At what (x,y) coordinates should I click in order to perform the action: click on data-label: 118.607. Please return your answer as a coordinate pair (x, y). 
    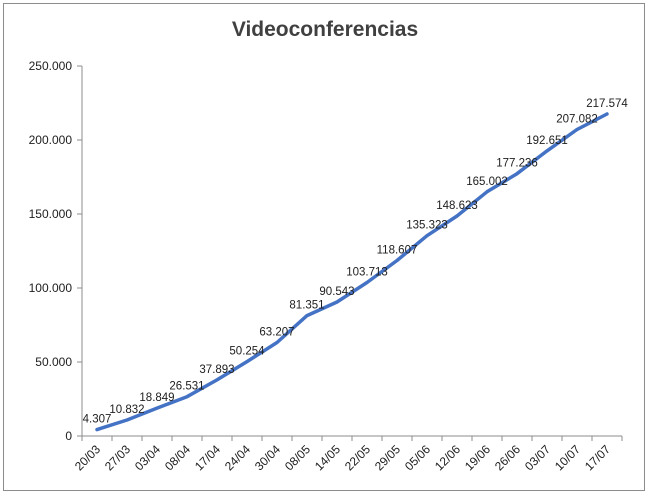
    Looking at the image, I should click on (397, 250).